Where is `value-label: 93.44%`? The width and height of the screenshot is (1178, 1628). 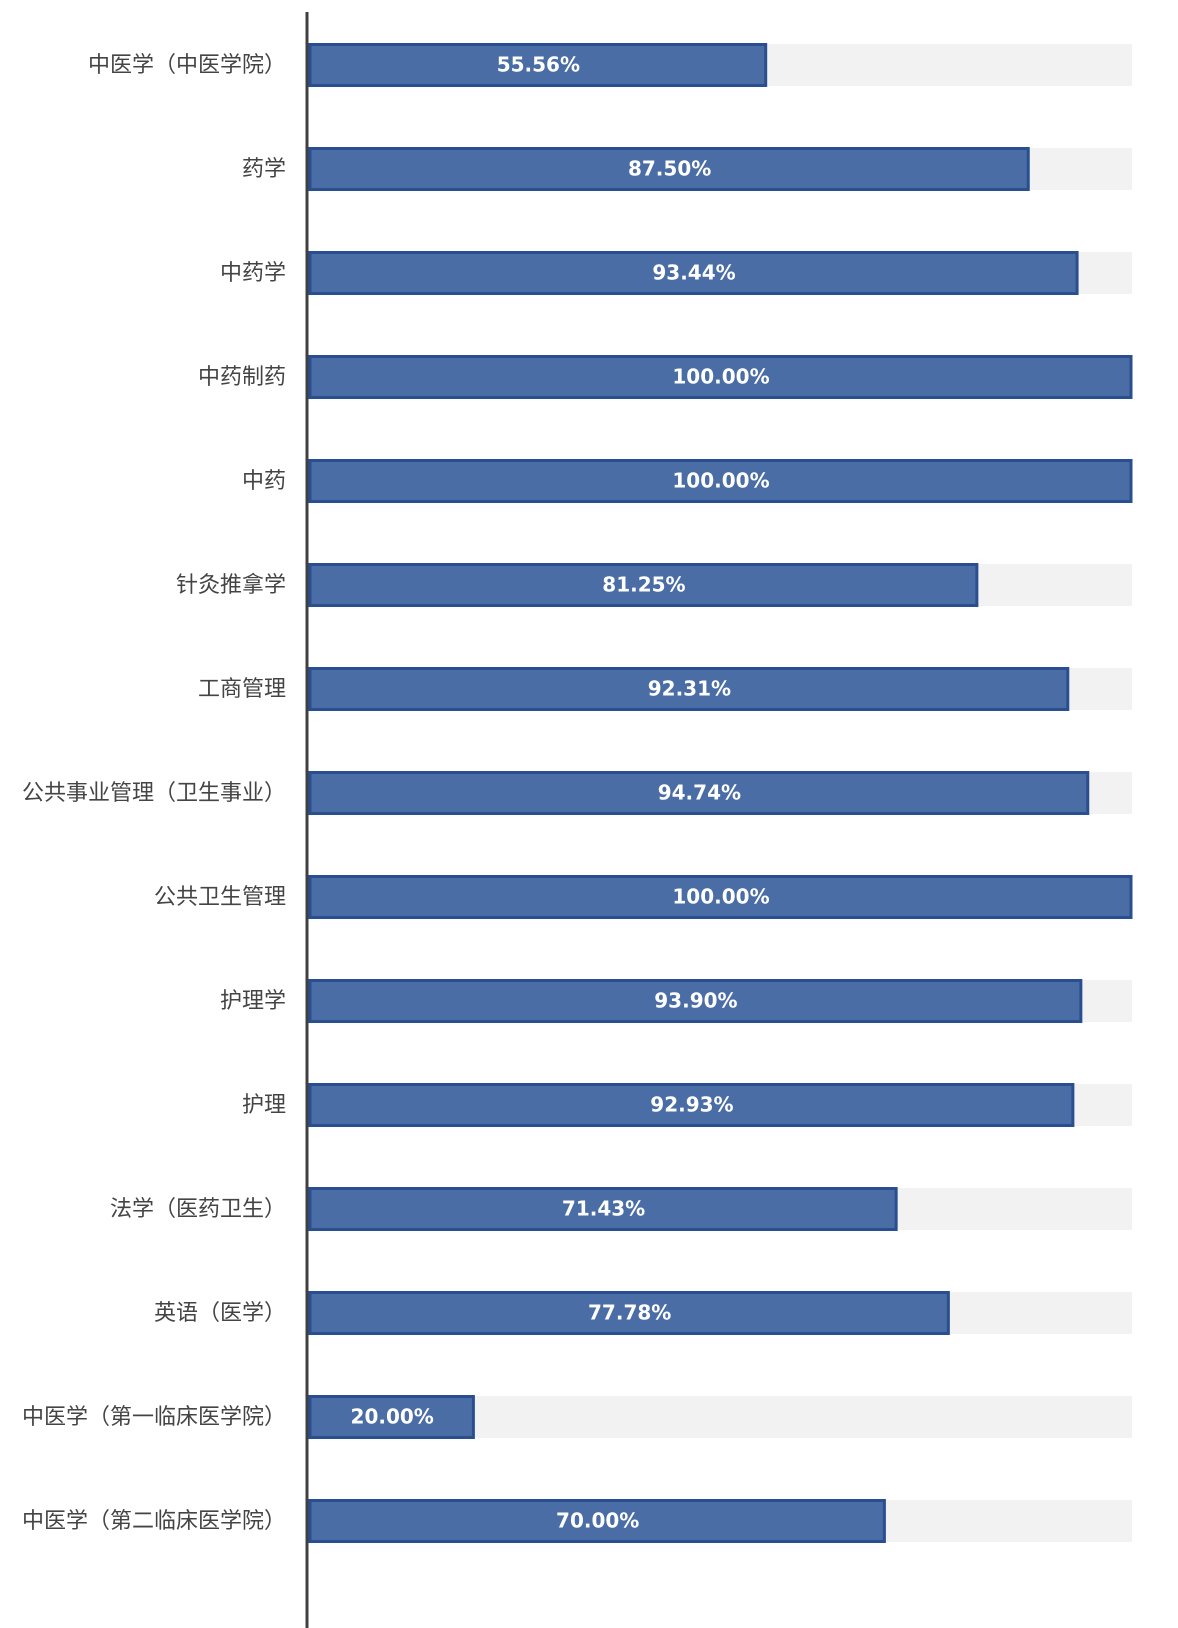
value-label: 93.44% is located at coordinates (693, 273).